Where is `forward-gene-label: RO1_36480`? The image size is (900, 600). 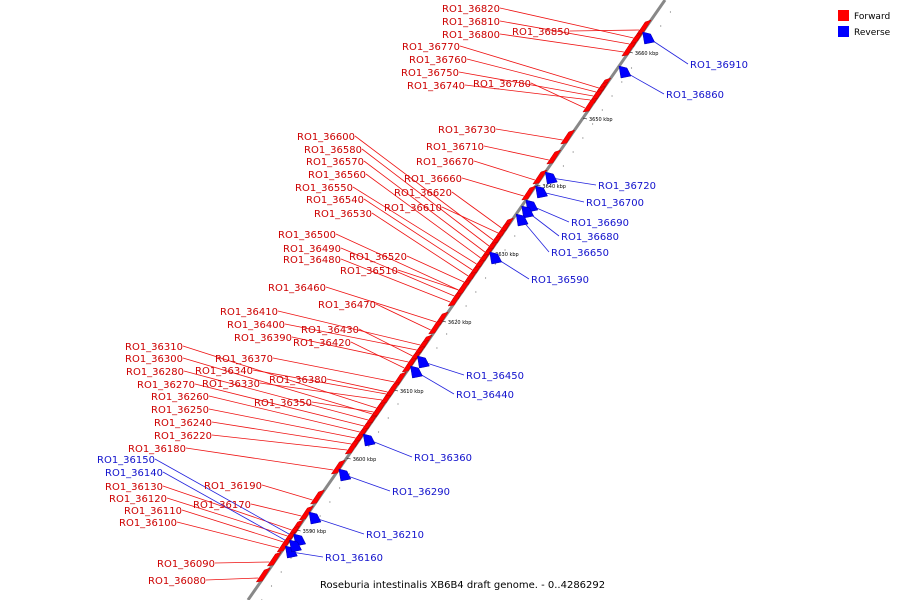
forward-gene-label: RO1_36480 is located at coordinates (312, 260).